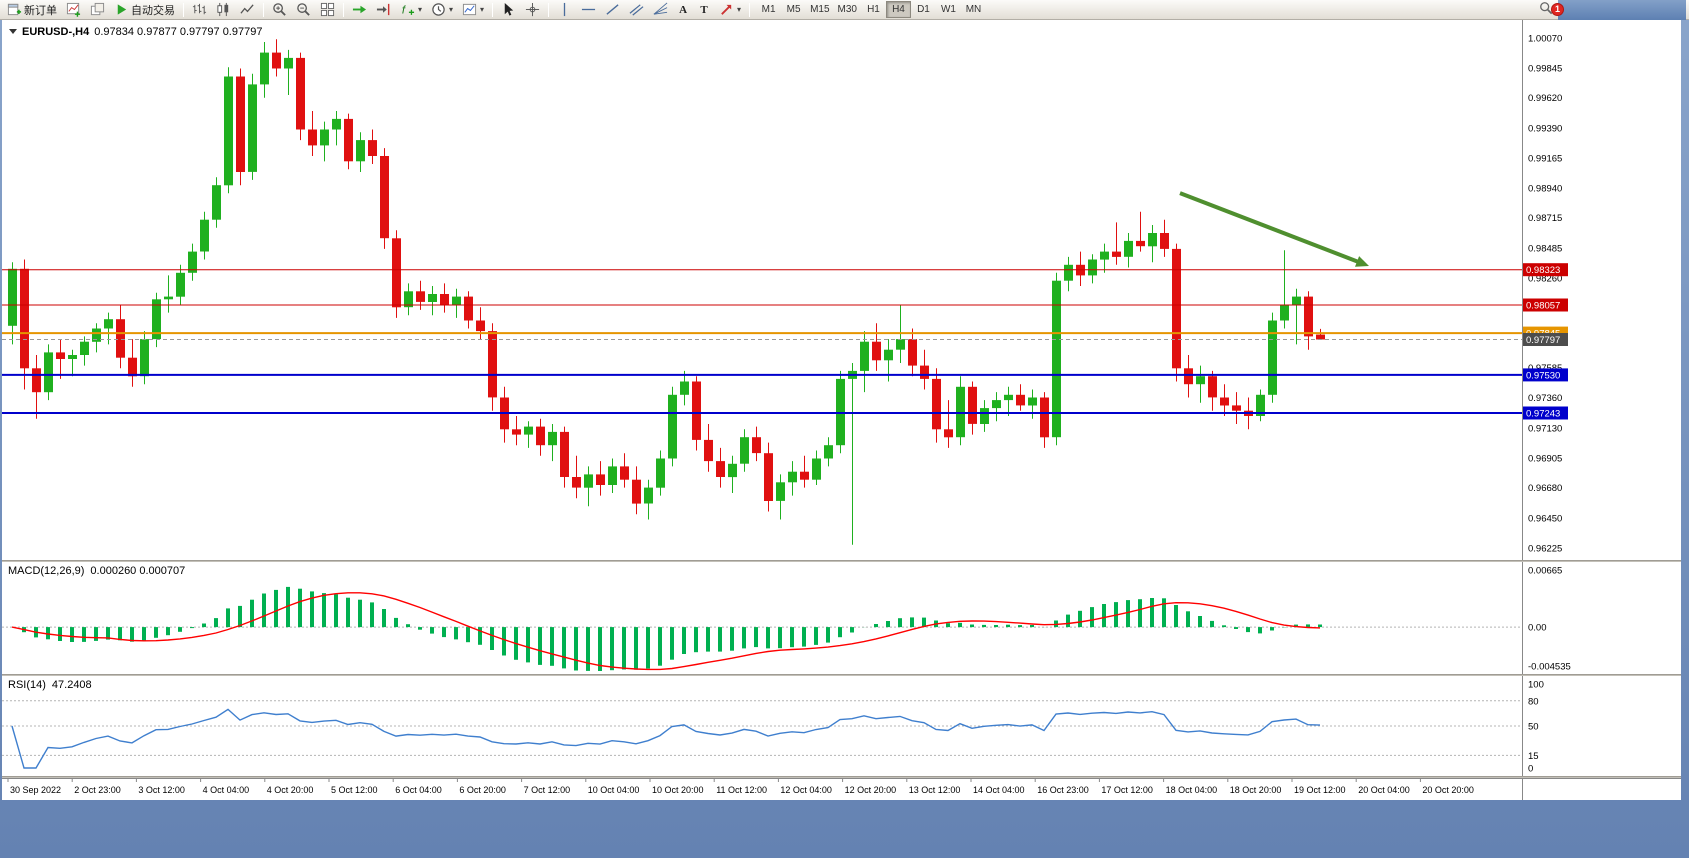  I want to click on rsi-pane: RSI(14) 47.2408 100 80 50 15 0, so click(841, 726).